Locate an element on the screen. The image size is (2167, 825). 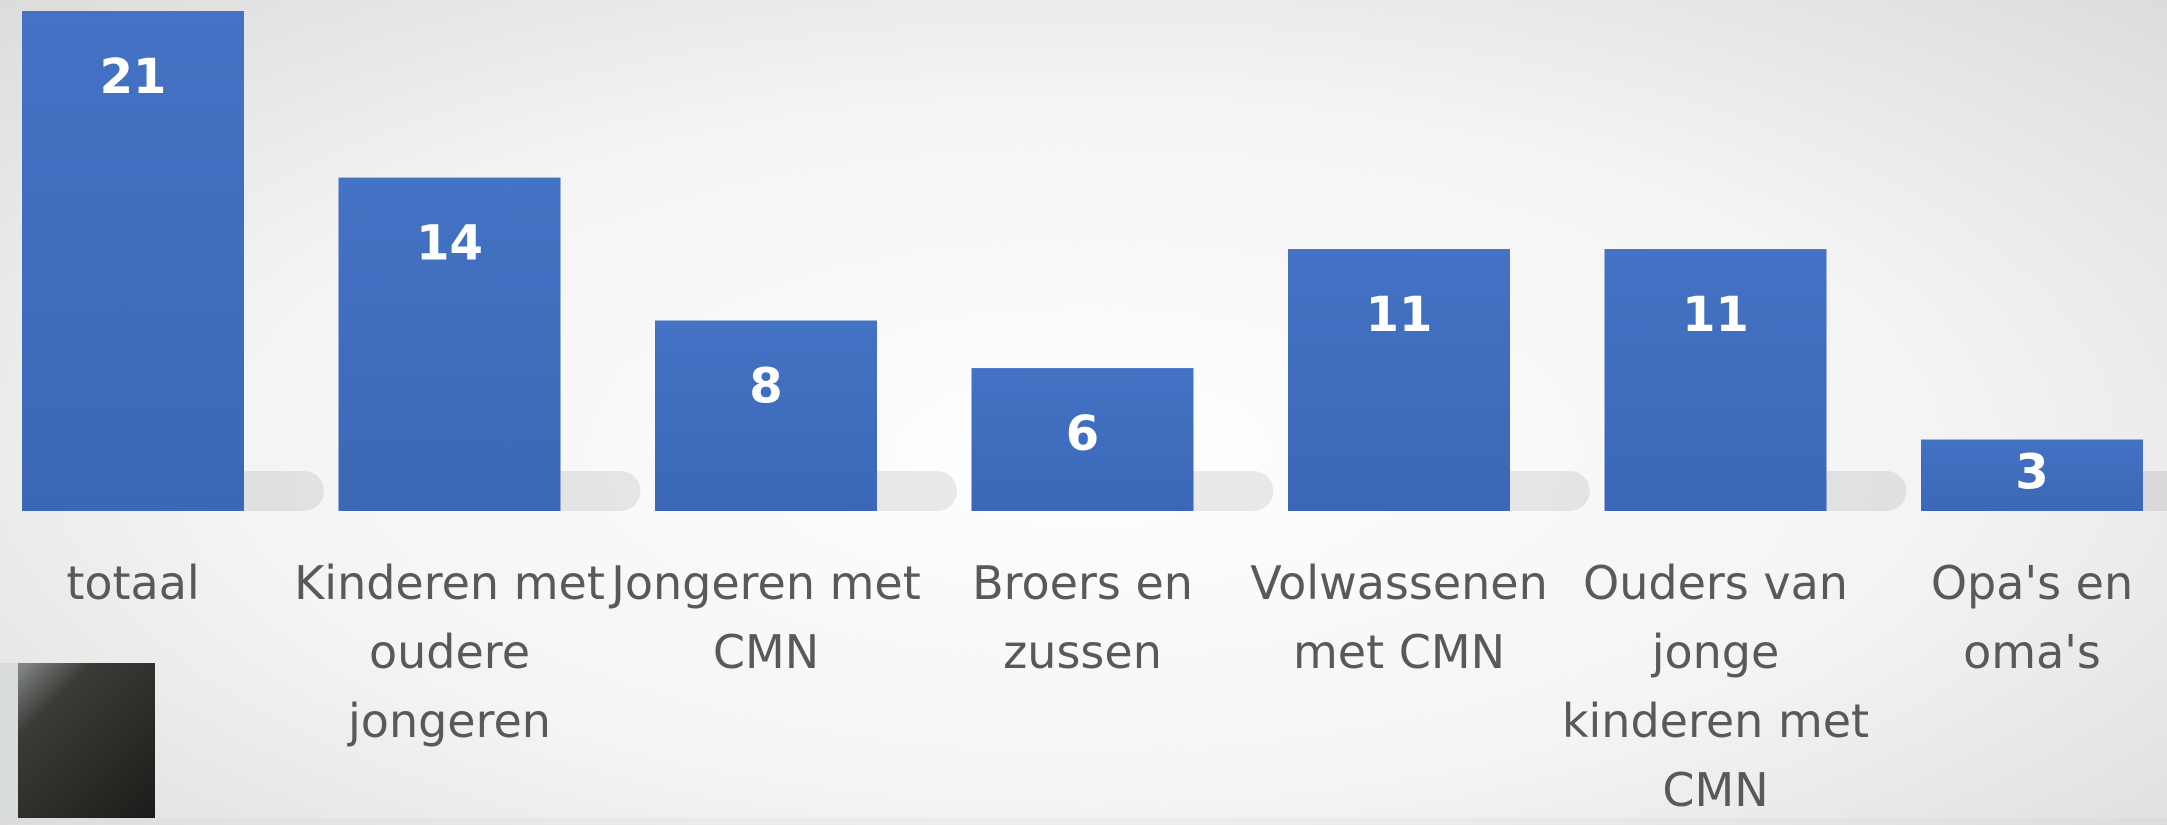
x-tick-label: Volwassenen met CMN is located at coordinates (1399, 617).